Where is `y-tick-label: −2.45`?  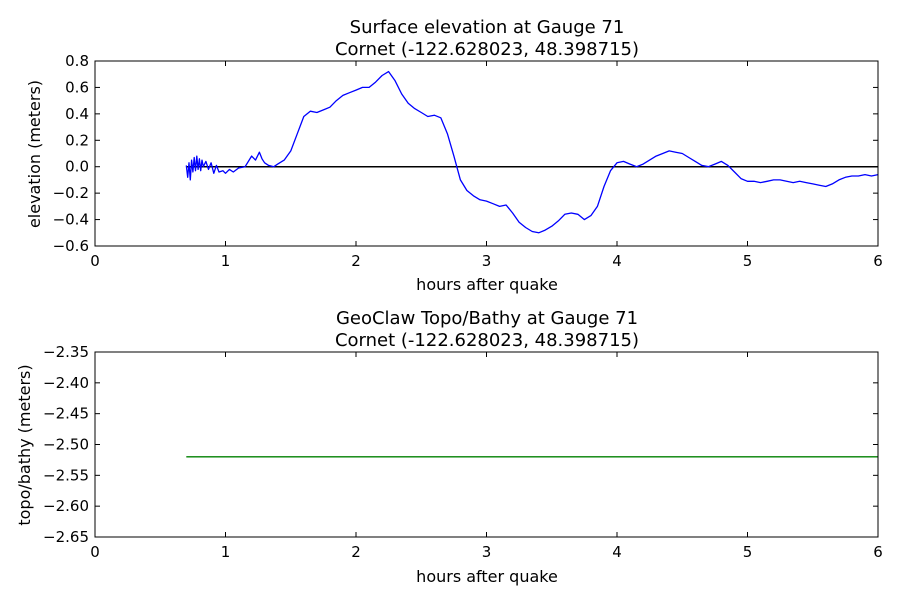
y-tick-label: −2.45 is located at coordinates (66, 414).